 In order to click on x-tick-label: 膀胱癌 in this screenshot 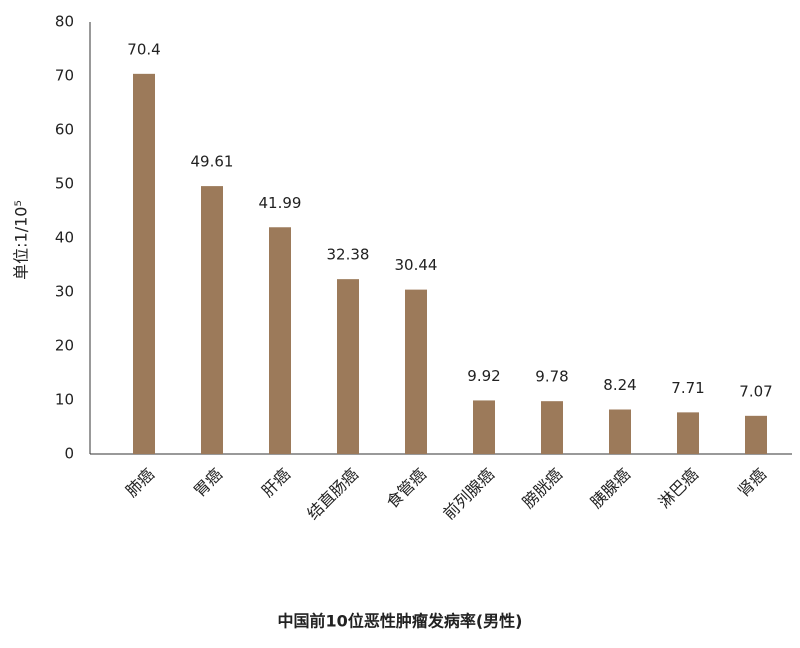, I will do `click(542, 488)`.